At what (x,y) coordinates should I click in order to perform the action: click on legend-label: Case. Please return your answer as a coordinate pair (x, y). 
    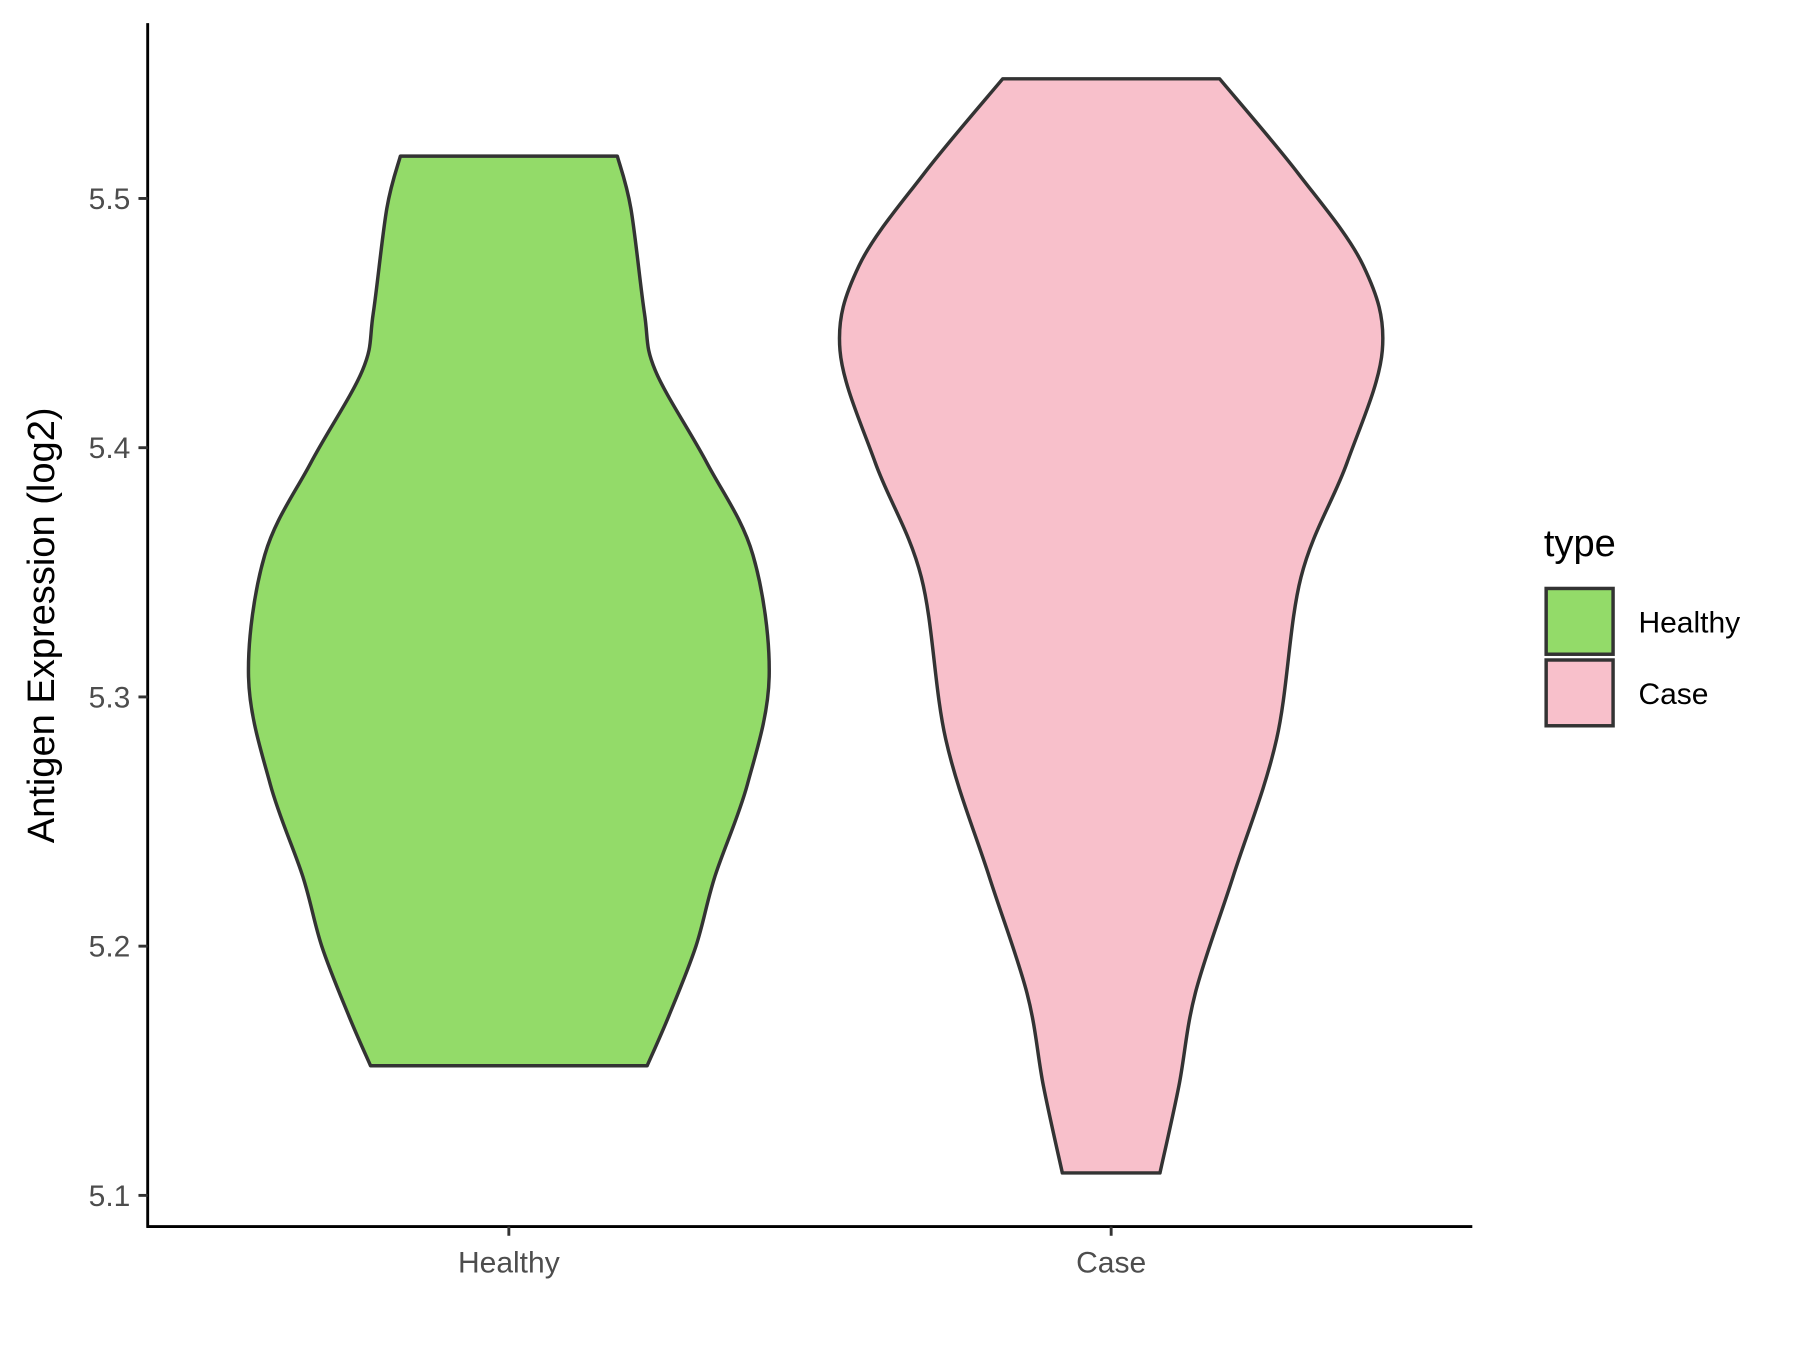
    Looking at the image, I should click on (1673, 694).